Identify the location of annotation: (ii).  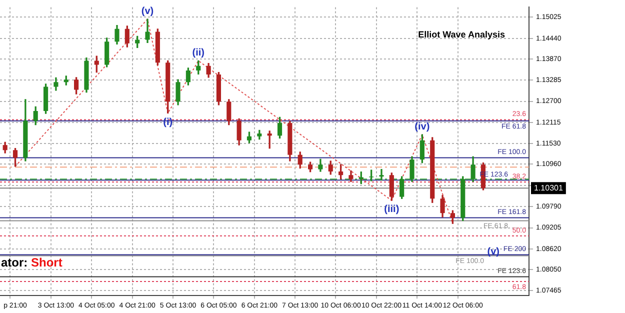
(198, 53).